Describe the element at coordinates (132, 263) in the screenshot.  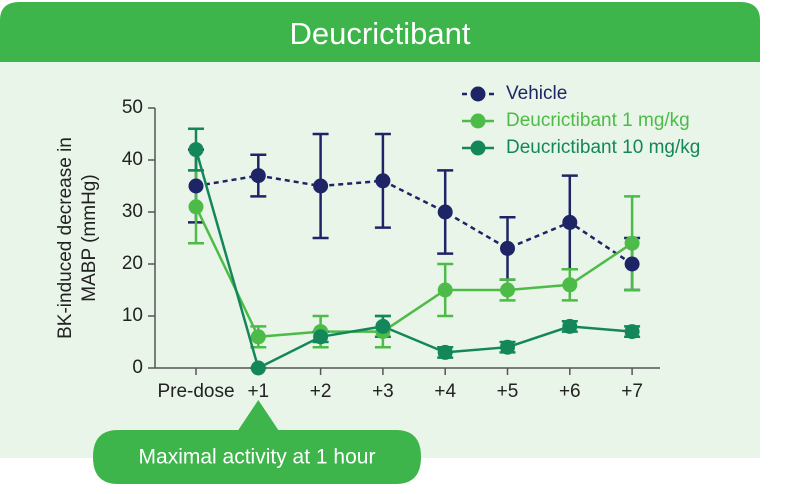
I see `y-tick-label: 20` at that location.